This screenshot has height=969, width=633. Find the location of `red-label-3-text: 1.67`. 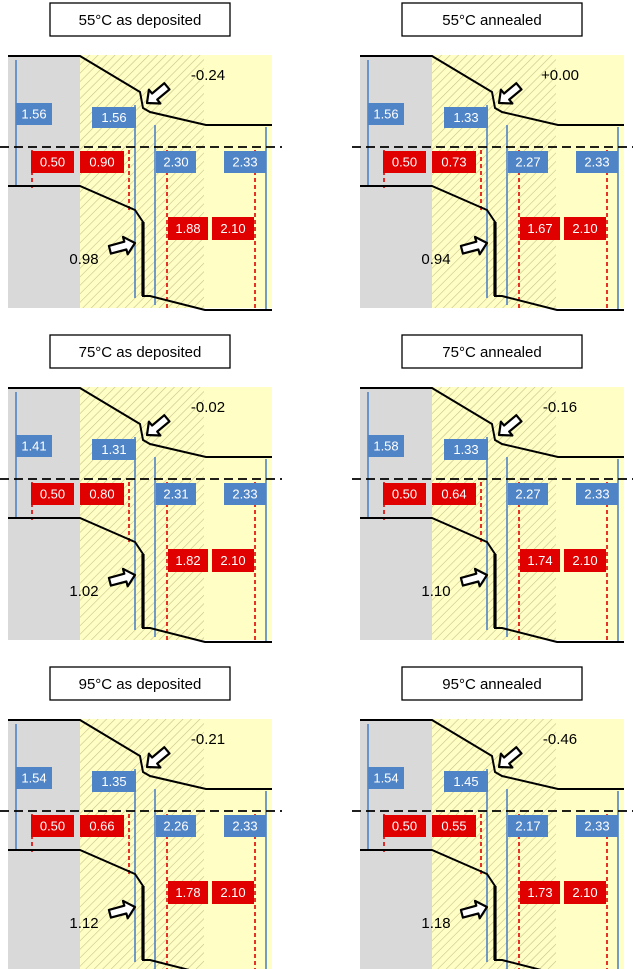

red-label-3-text: 1.67 is located at coordinates (539, 228).